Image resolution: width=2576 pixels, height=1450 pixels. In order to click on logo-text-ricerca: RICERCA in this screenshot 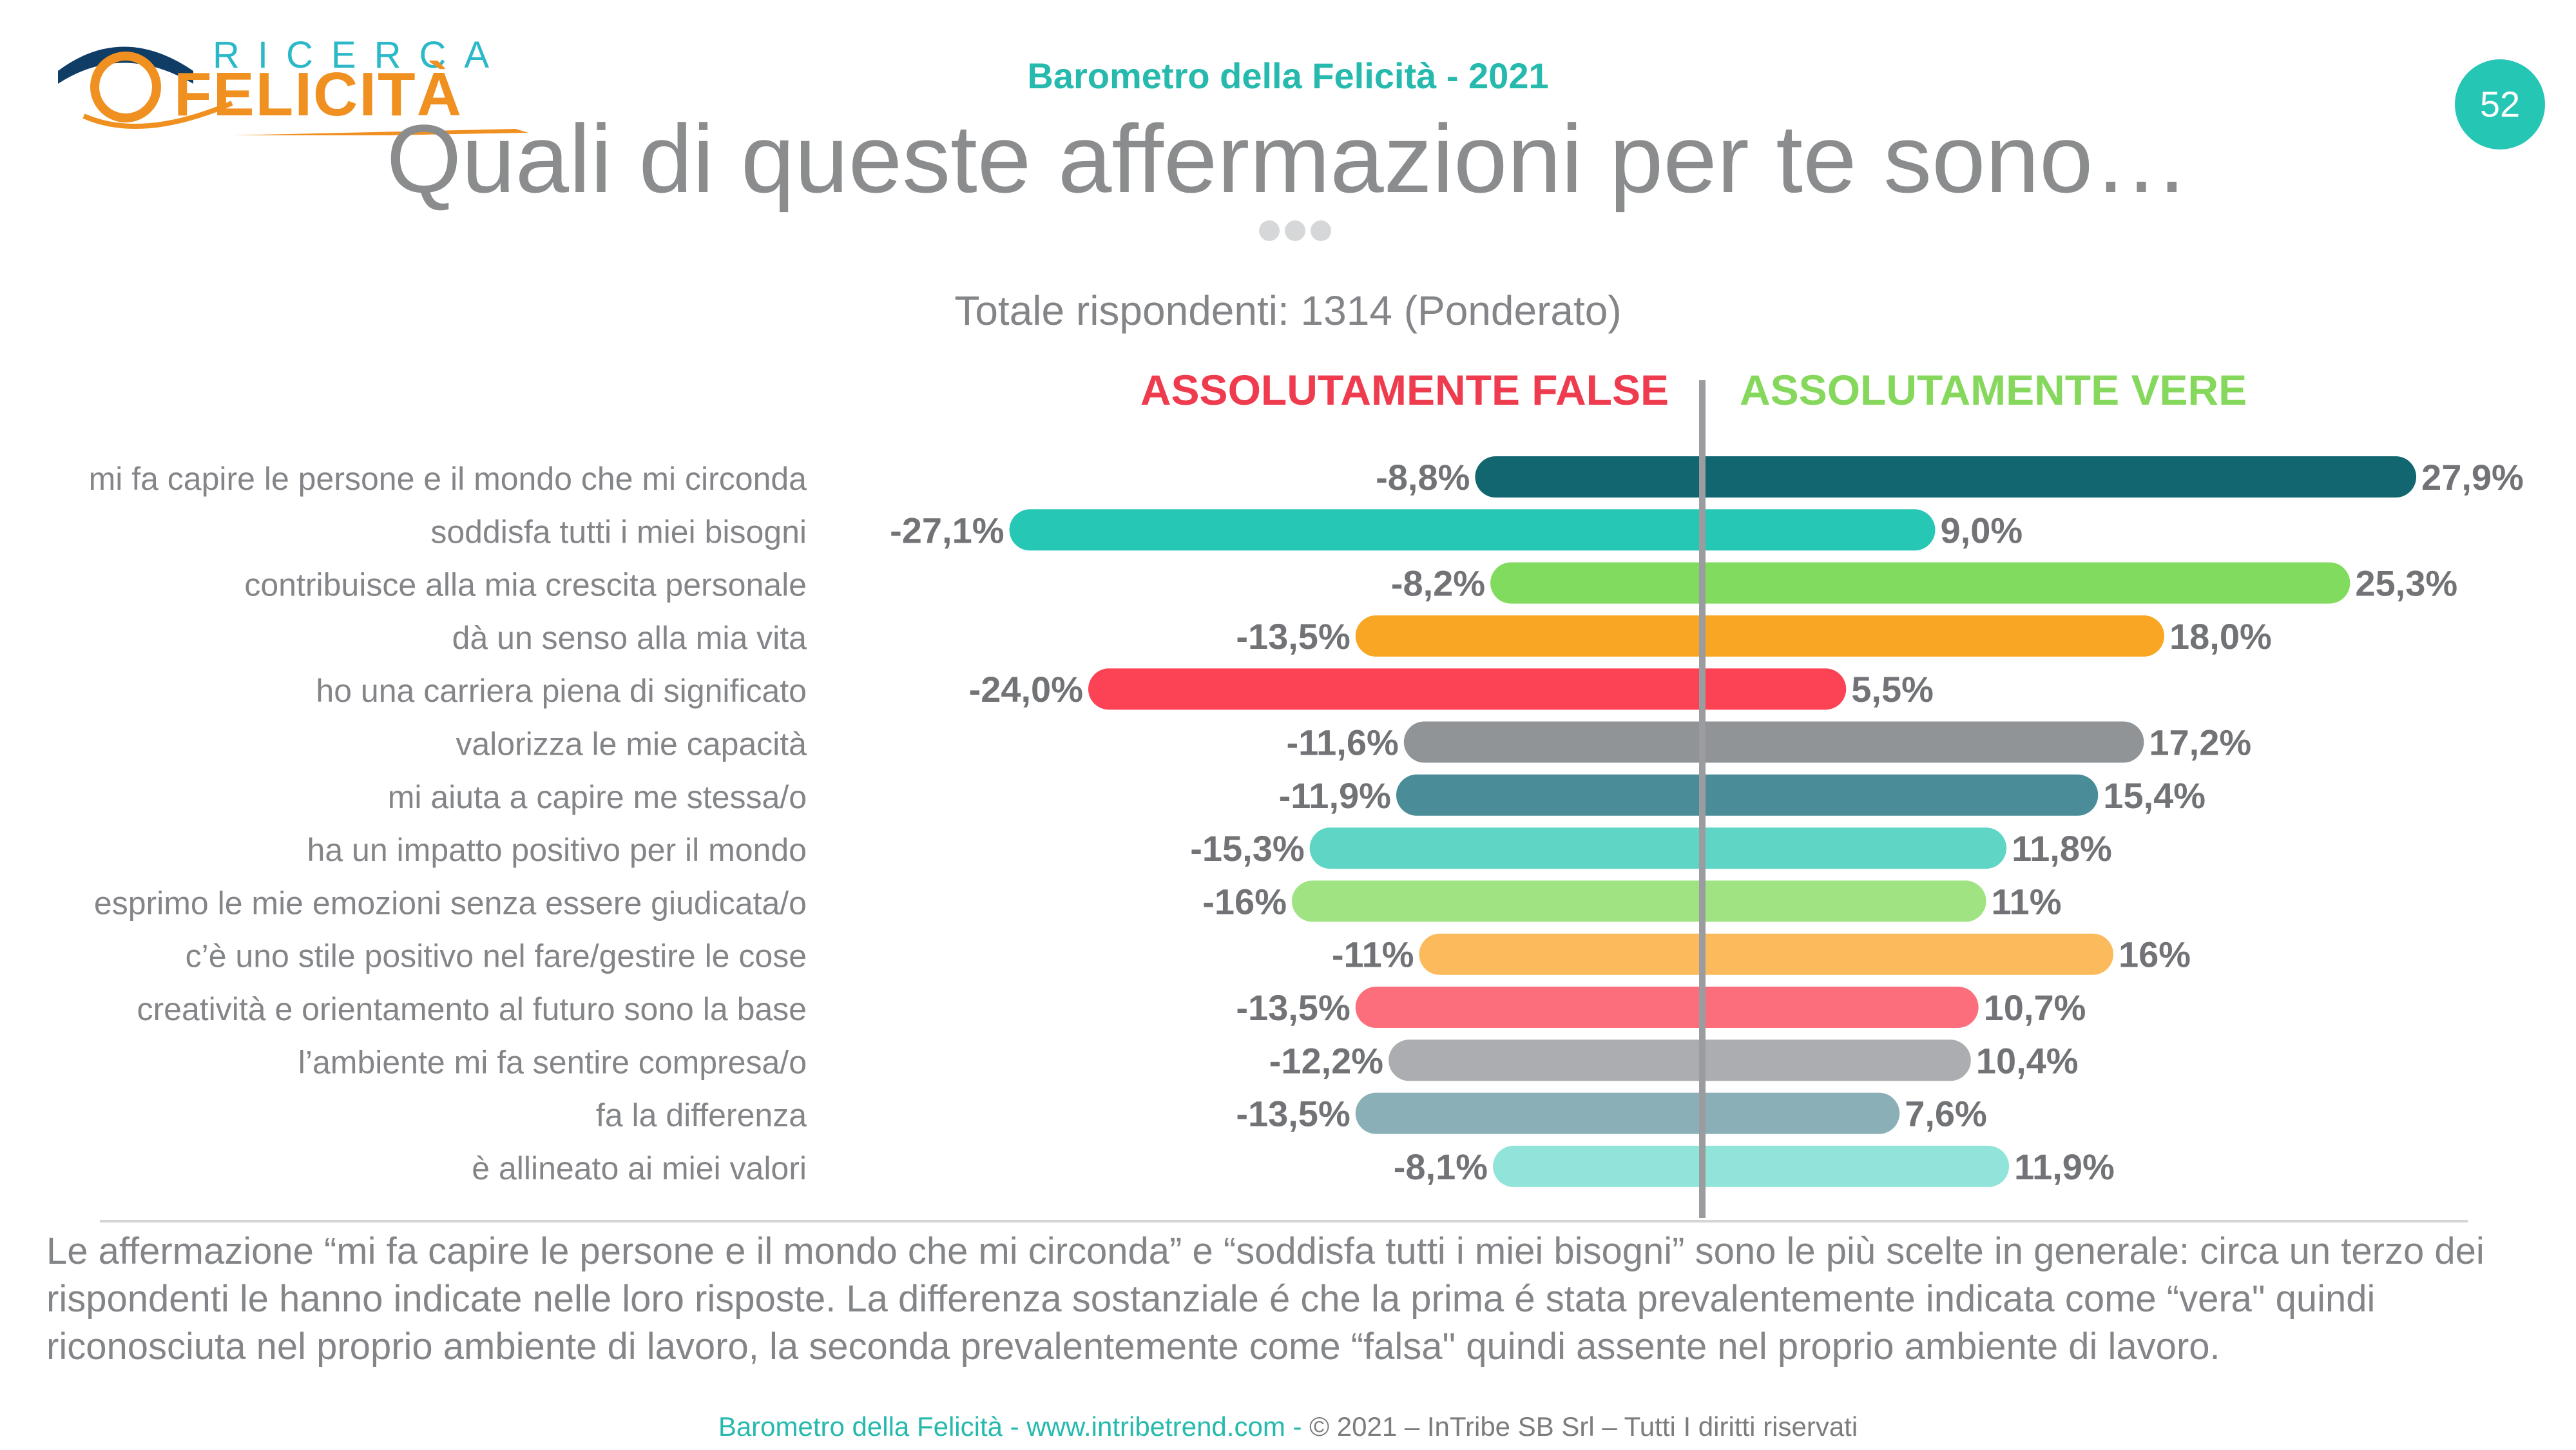, I will do `click(361, 55)`.